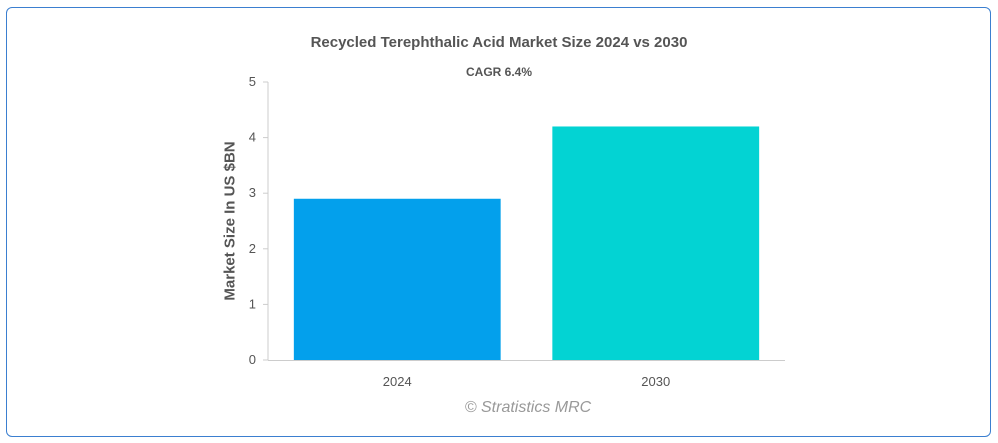 The image size is (998, 443). I want to click on y-tick-label: 3, so click(252, 192).